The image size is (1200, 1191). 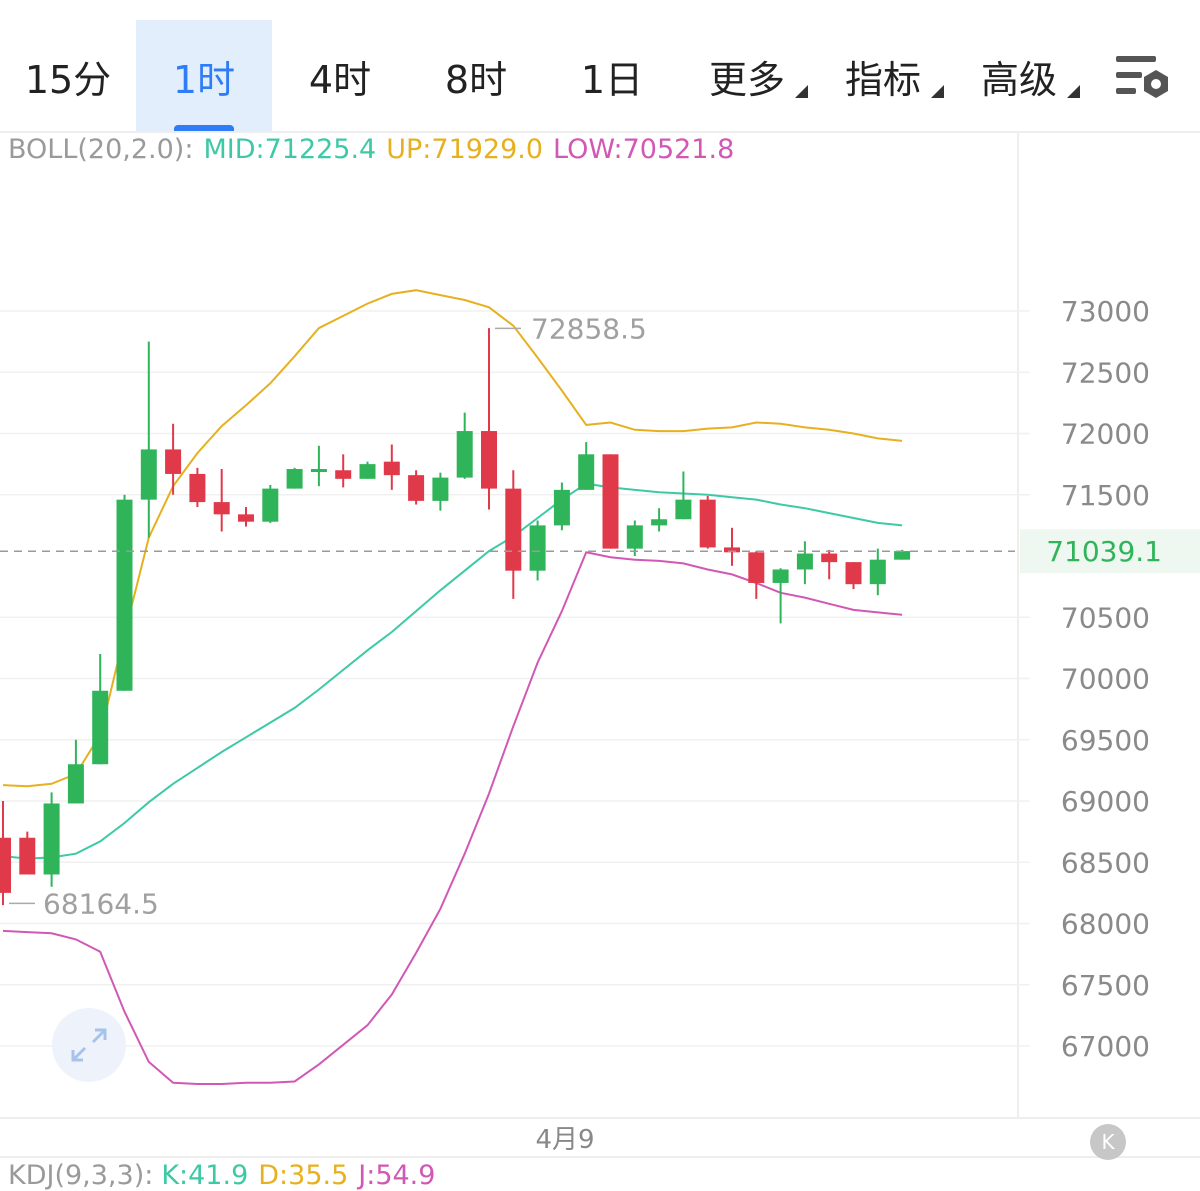 I want to click on active-tab-indicator, so click(x=204, y=128).